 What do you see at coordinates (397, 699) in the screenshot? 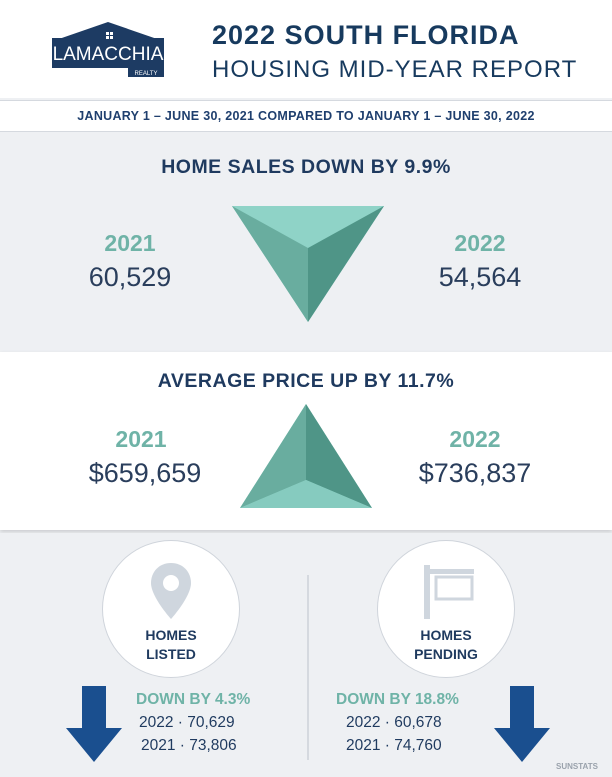
I see `homes-pending-change: DOWN BY 18.8%` at bounding box center [397, 699].